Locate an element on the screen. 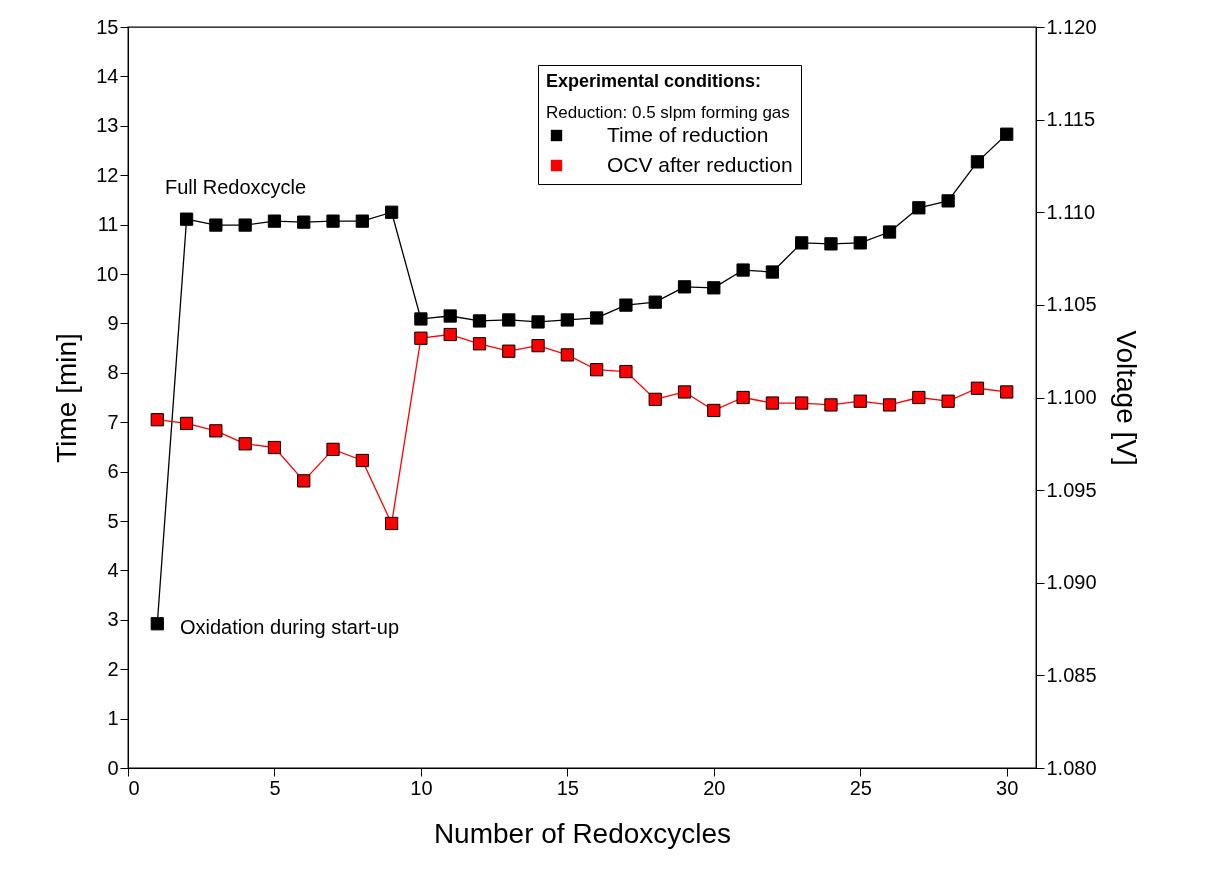 The height and width of the screenshot is (884, 1210). y-tick-label: 5 is located at coordinates (113, 520).